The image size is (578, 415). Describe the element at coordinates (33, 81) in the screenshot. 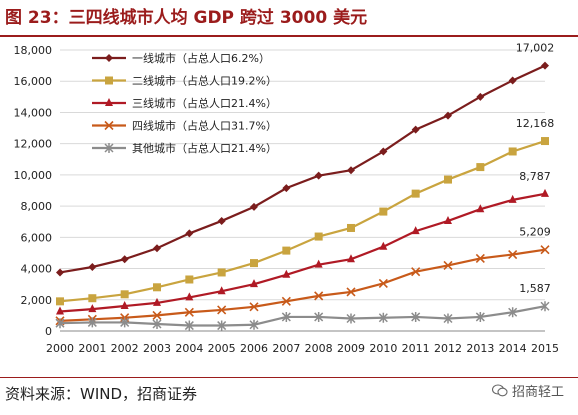

I see `y-tick-label: 16,000` at that location.